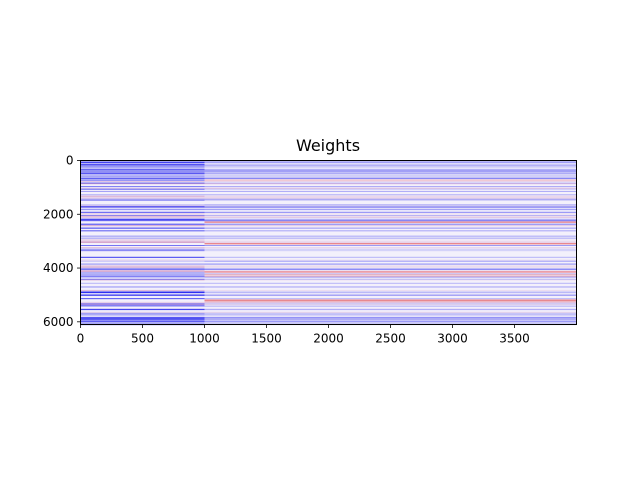 This screenshot has height=480, width=640. What do you see at coordinates (514, 339) in the screenshot?
I see `x-tick-label: 3500` at bounding box center [514, 339].